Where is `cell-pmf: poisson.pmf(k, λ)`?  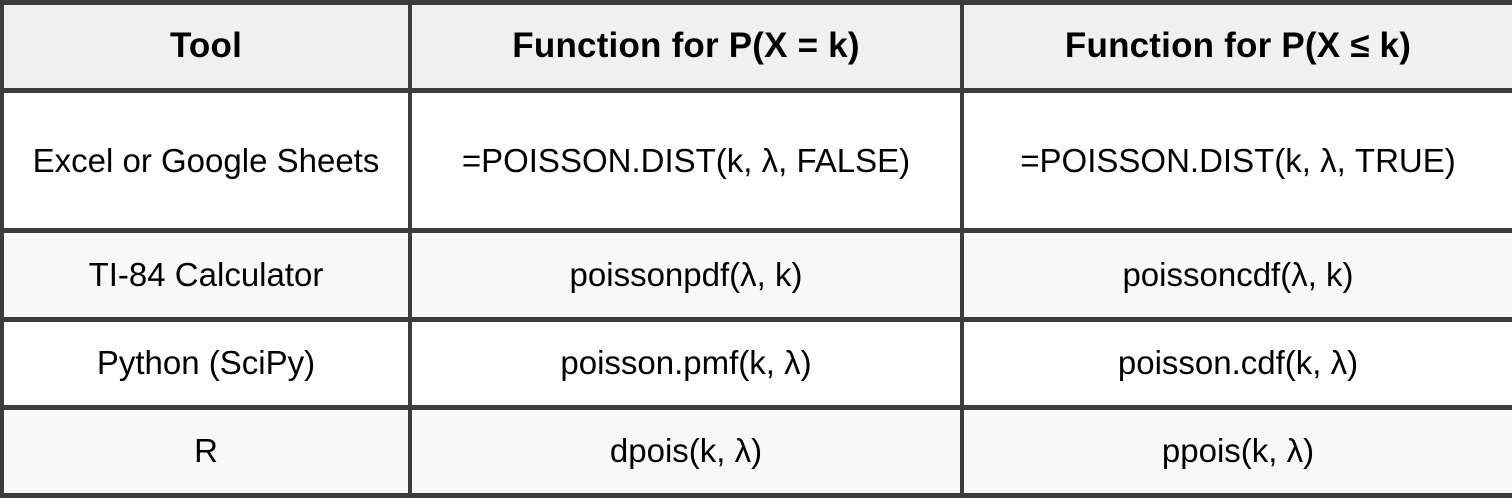
cell-pmf: poisson.pmf(k, λ) is located at coordinates (686, 363).